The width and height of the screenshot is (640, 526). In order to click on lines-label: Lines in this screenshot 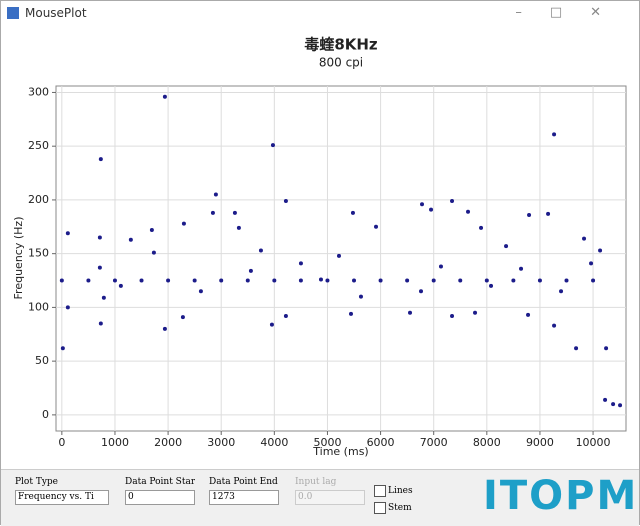, I will do `click(400, 491)`.